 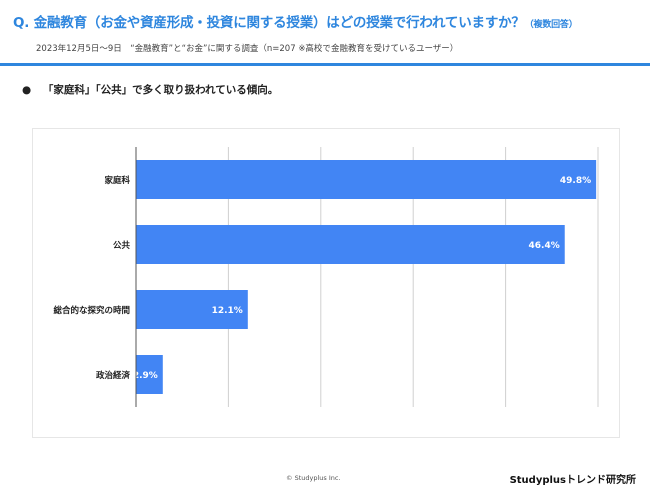 I want to click on summary-bullet: ● 「家庭科」「公共」で多く取り扱われている傾向。, so click(x=150, y=89).